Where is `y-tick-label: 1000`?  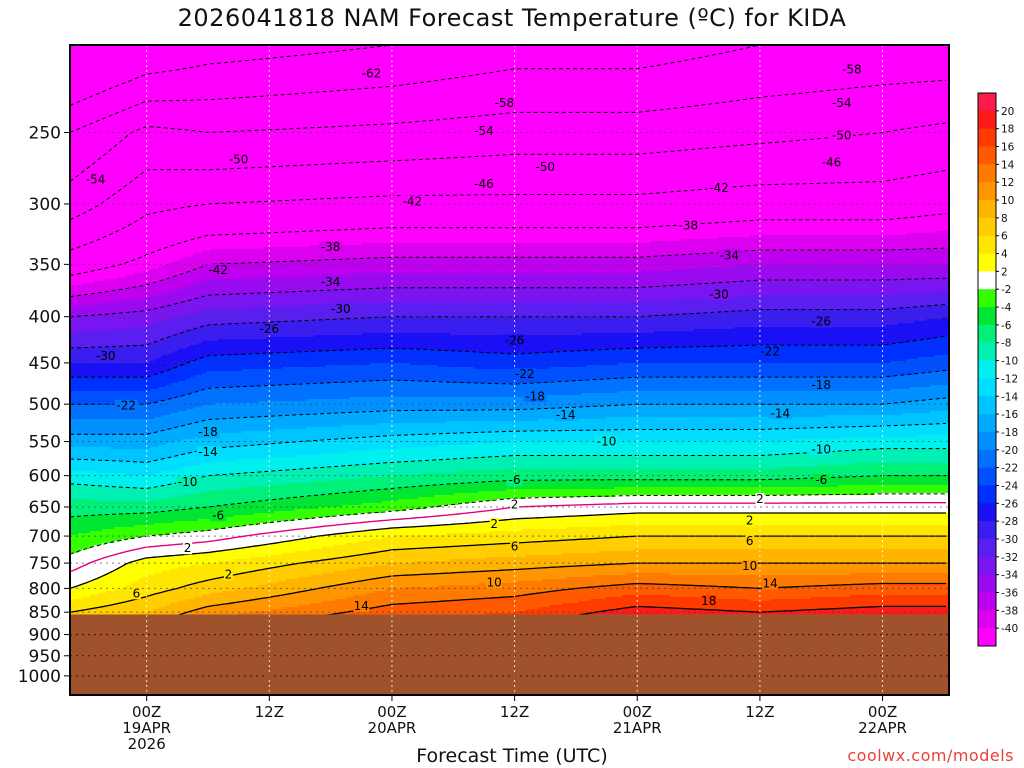 y-tick-label: 1000 is located at coordinates (39, 677).